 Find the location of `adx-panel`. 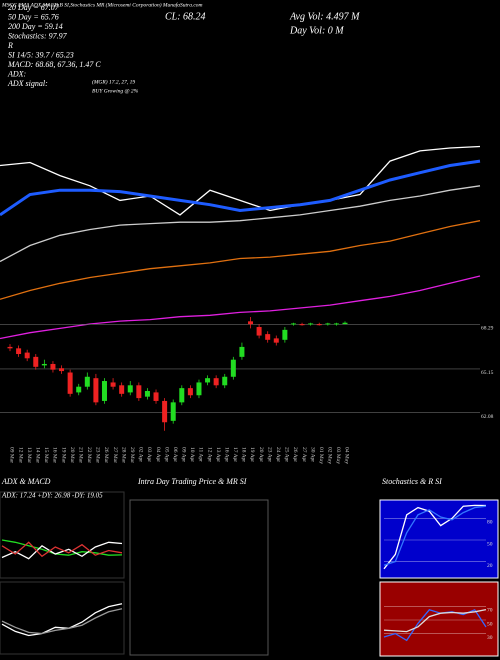

adx-panel is located at coordinates (62, 535).